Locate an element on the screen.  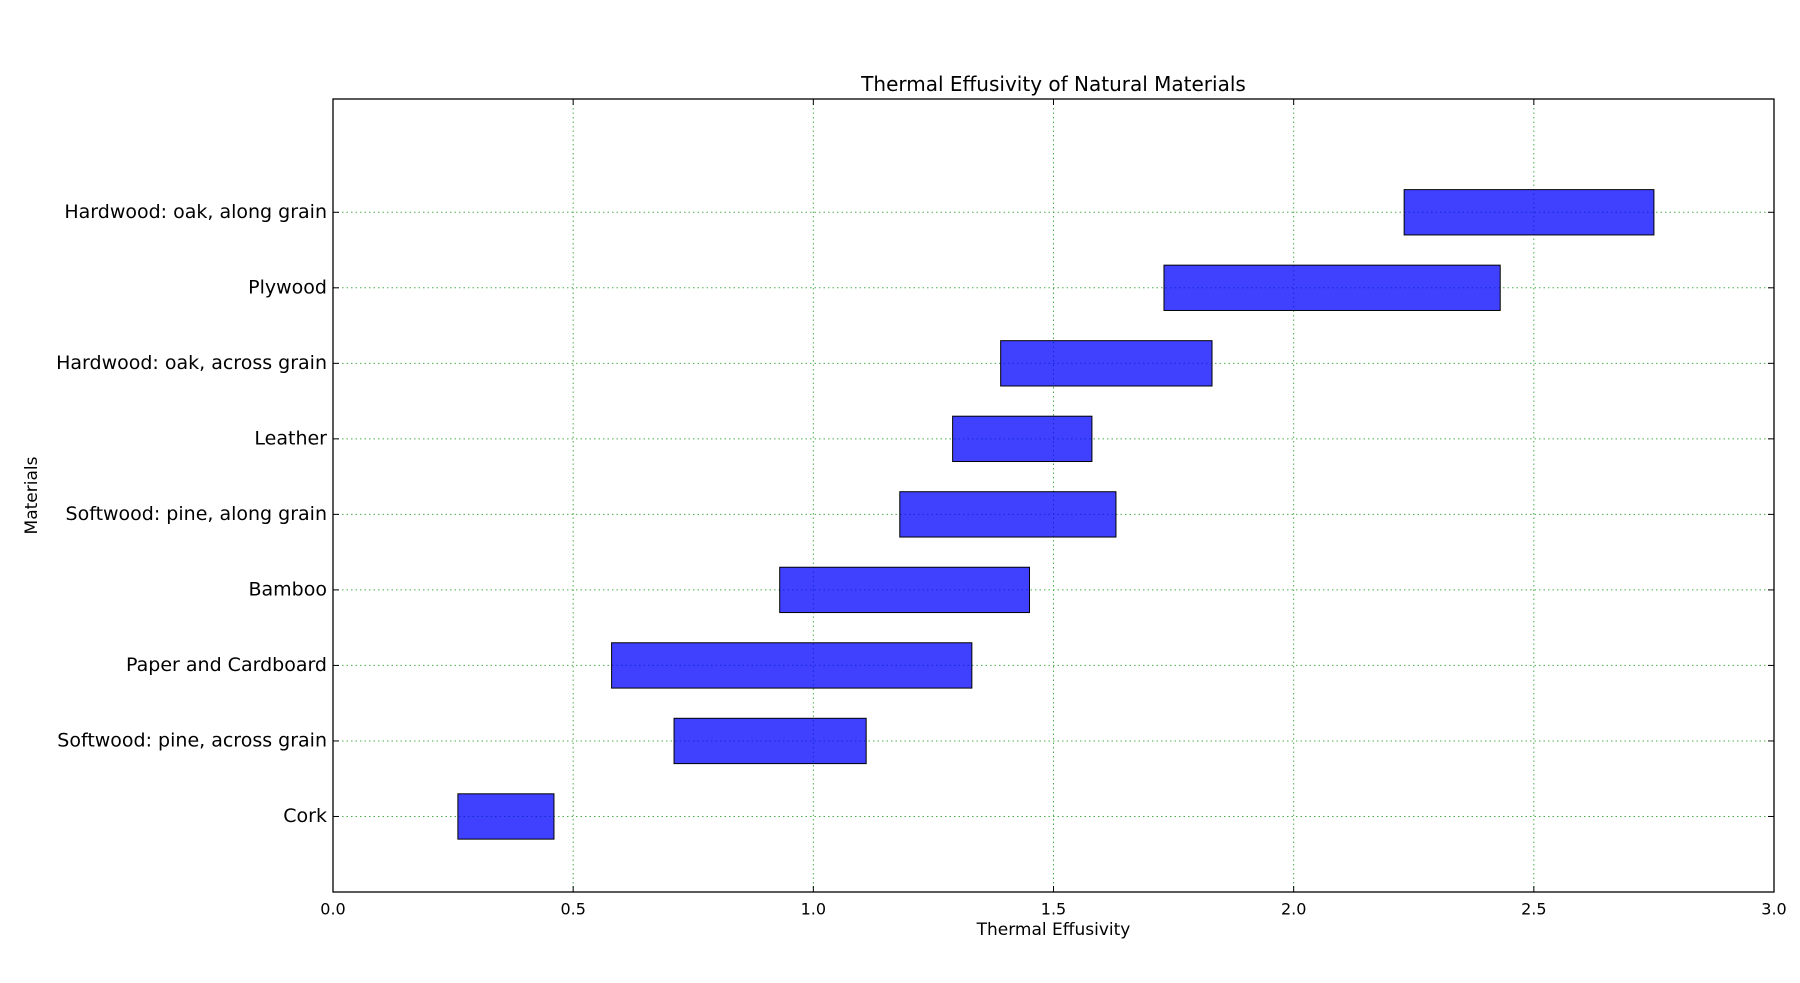
y-axis-label: Materials is located at coordinates (32, 495).